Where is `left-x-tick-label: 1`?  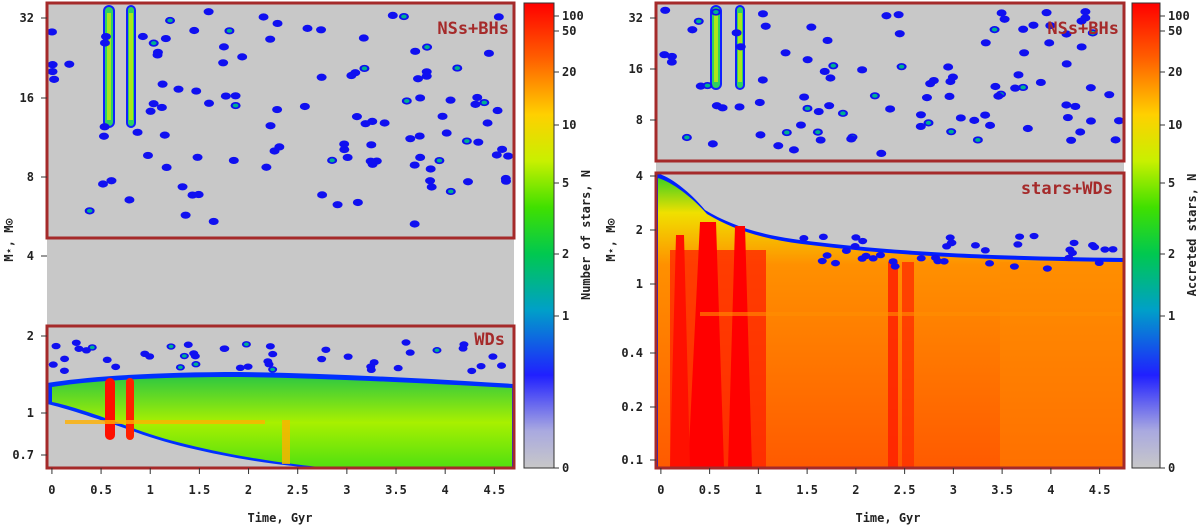
left-x-tick-label: 1 is located at coordinates (150, 490).